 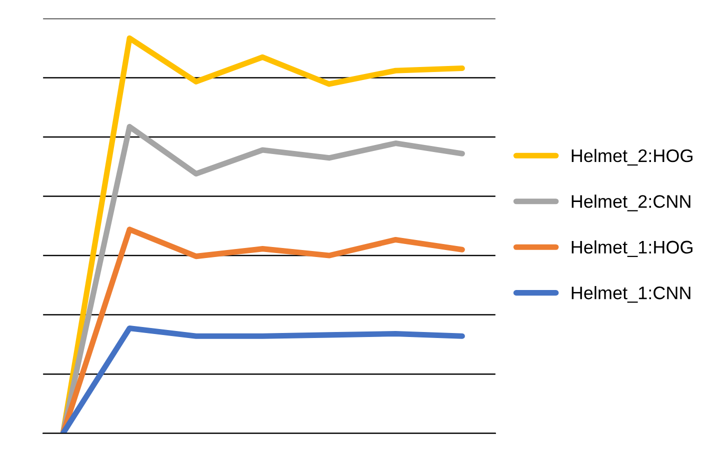 What do you see at coordinates (632, 249) in the screenshot?
I see `legend-label: Helmet_1:HOG` at bounding box center [632, 249].